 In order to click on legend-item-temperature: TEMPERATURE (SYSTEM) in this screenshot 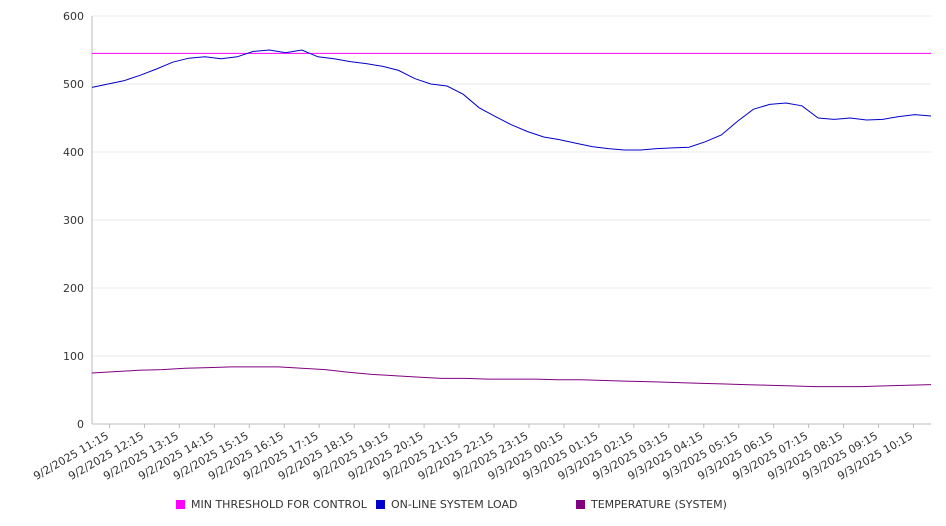, I will do `click(651, 504)`.